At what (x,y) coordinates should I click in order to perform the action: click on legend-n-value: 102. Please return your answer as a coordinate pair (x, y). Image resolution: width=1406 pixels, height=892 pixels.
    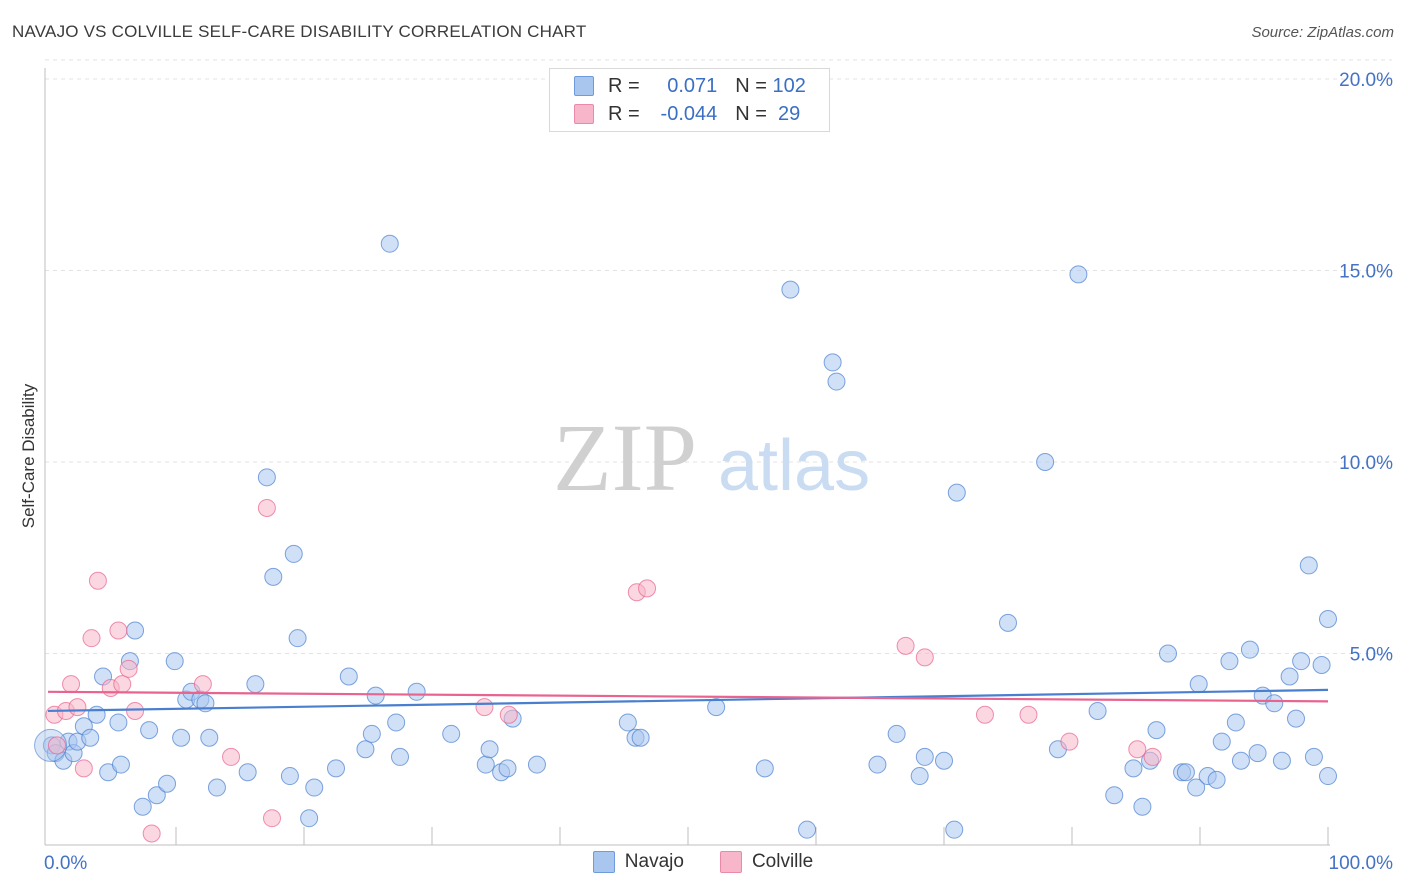
    Looking at the image, I should click on (789, 85).